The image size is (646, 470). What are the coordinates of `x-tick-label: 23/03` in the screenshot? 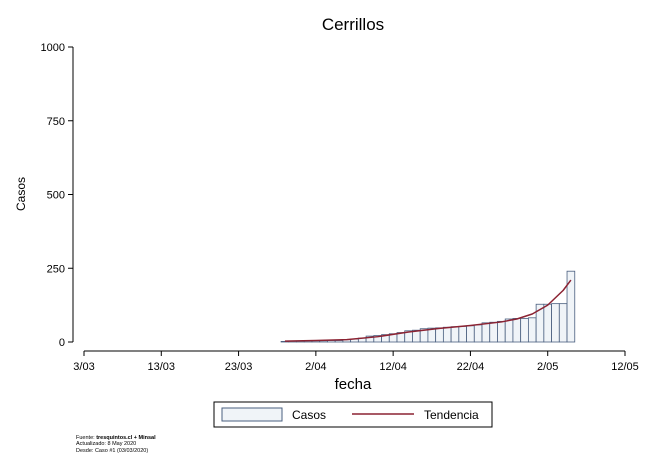 It's located at (239, 367).